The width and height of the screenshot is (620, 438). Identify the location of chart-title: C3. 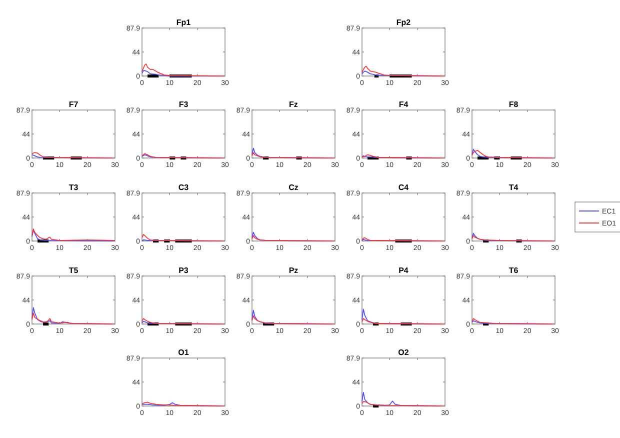
(184, 187).